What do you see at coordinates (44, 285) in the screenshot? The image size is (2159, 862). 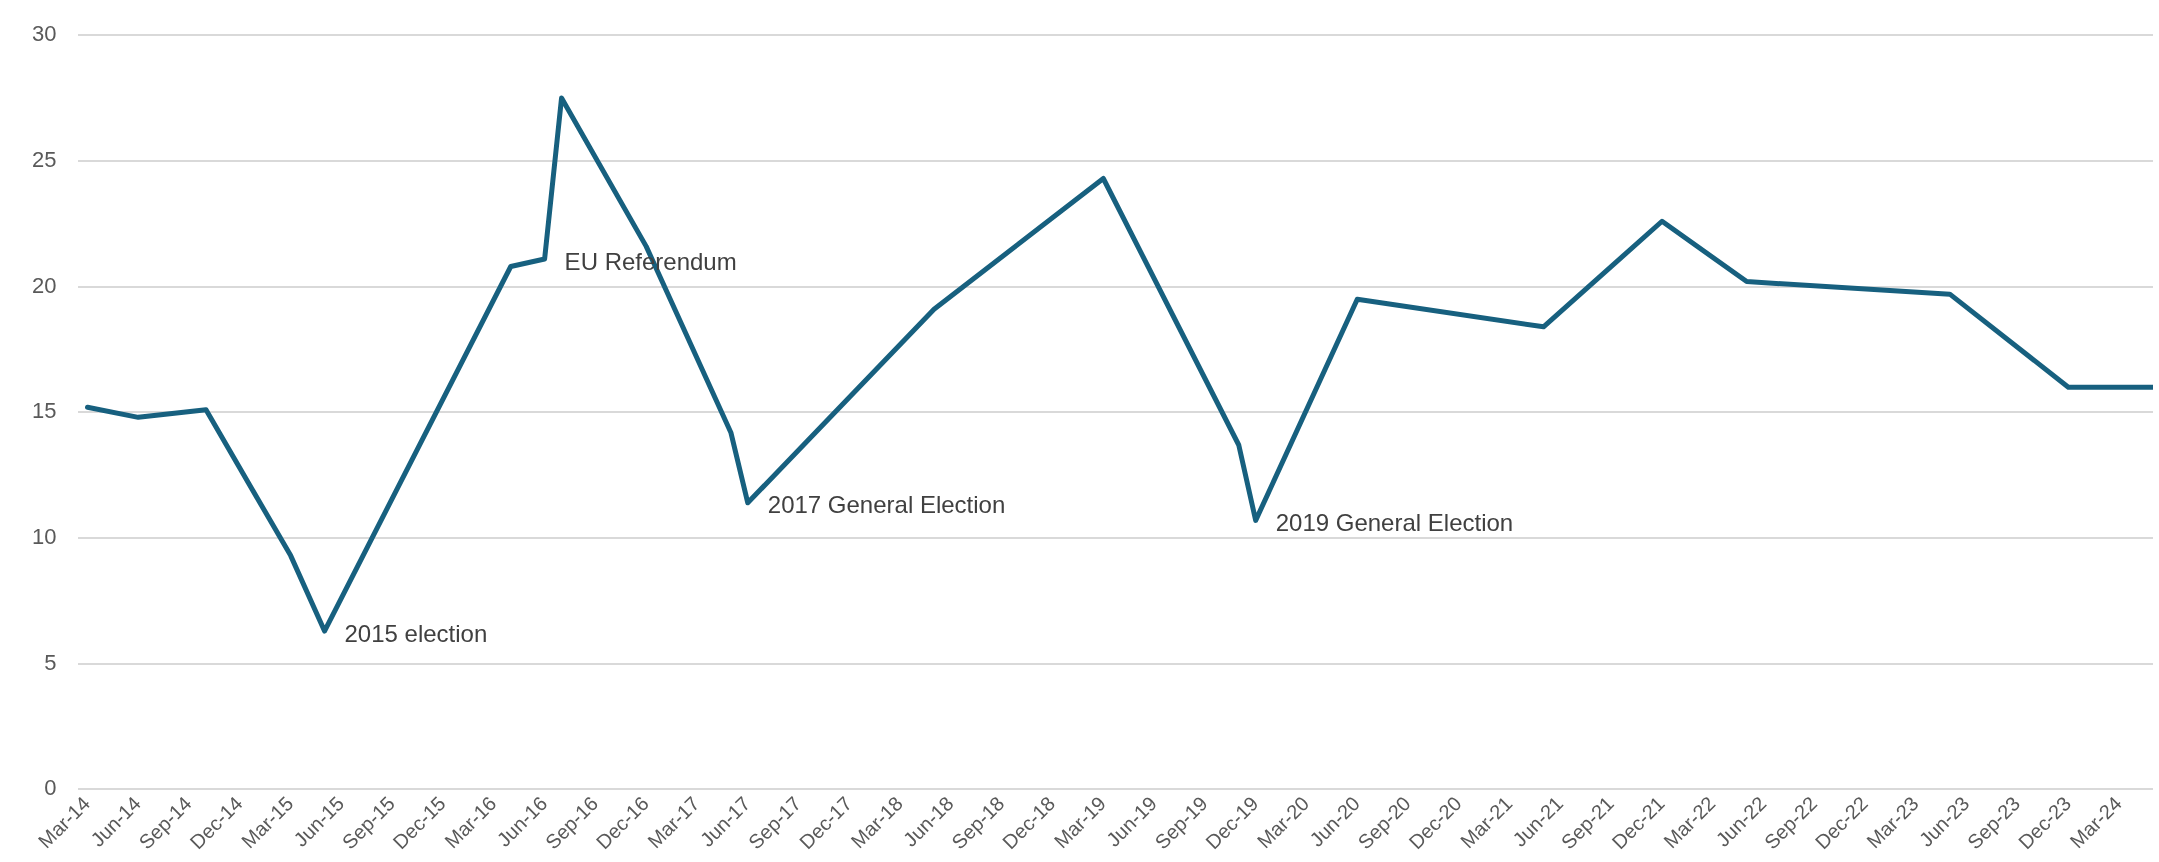 I see `y-tick-label: 20` at bounding box center [44, 285].